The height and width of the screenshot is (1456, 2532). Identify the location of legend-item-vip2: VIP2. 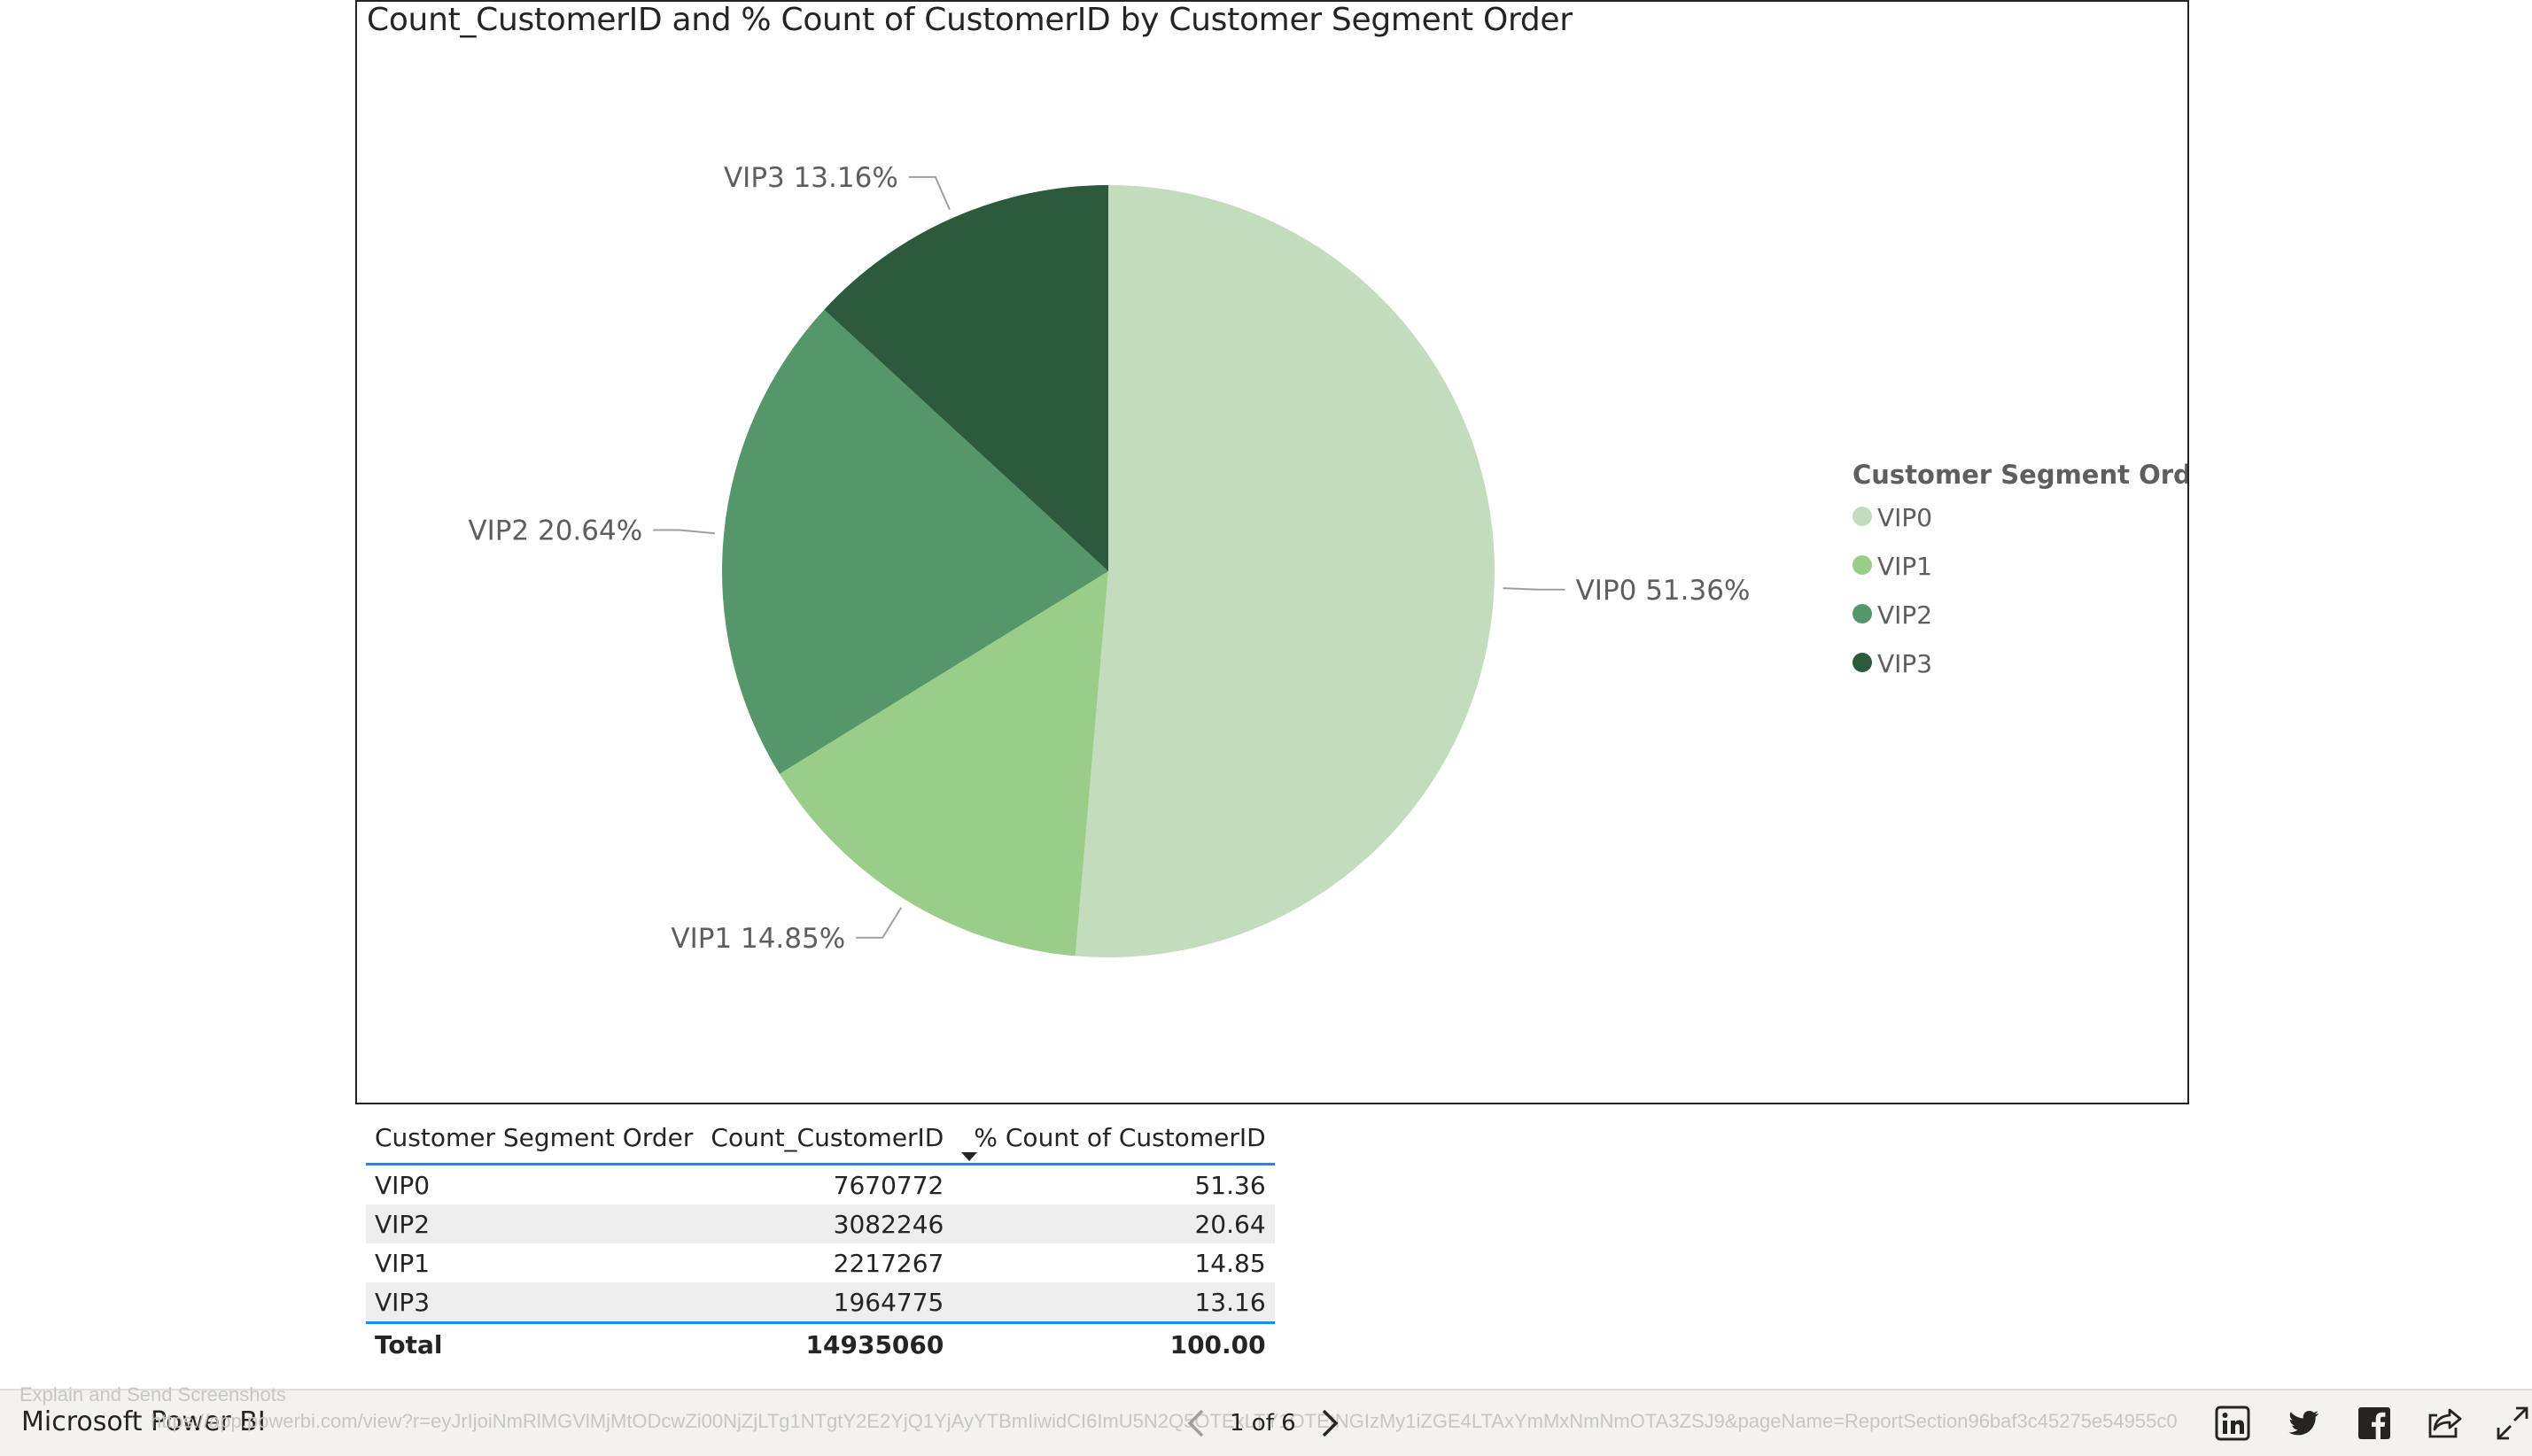
(1892, 615).